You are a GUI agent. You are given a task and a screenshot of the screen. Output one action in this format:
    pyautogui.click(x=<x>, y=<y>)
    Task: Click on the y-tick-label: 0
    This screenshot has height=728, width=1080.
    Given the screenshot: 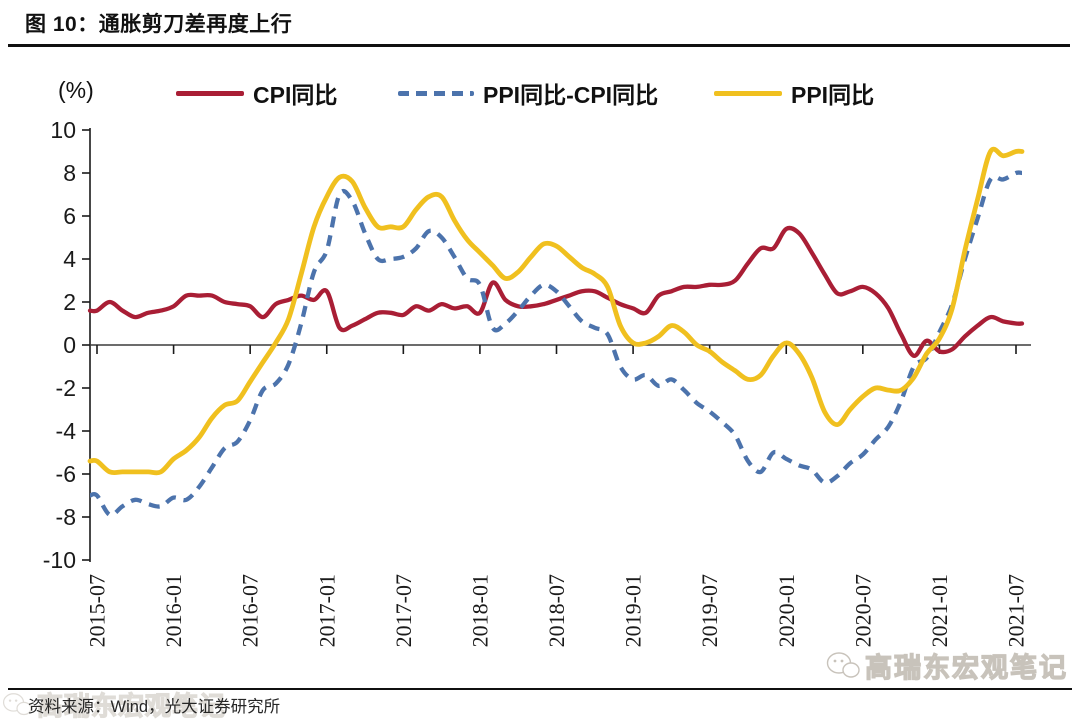 What is the action you would take?
    pyautogui.click(x=69, y=345)
    